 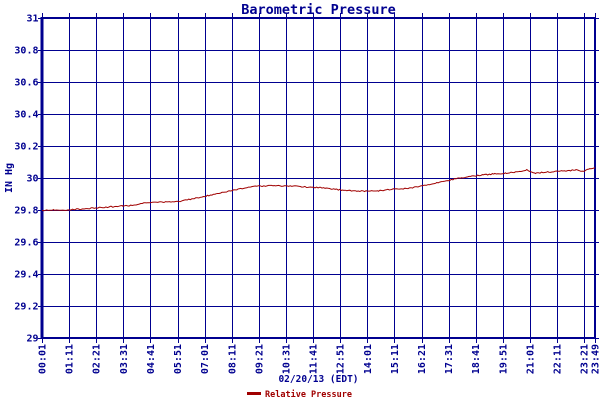 What do you see at coordinates (595, 359) in the screenshot?
I see `x-axis-tick-label: 23:49` at bounding box center [595, 359].